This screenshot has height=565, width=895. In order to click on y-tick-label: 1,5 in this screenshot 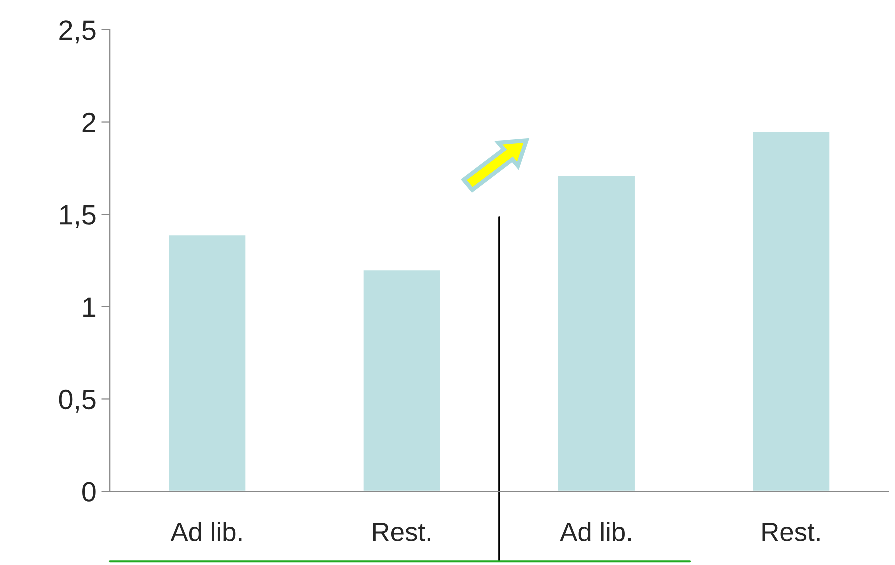, I will do `click(78, 217)`.